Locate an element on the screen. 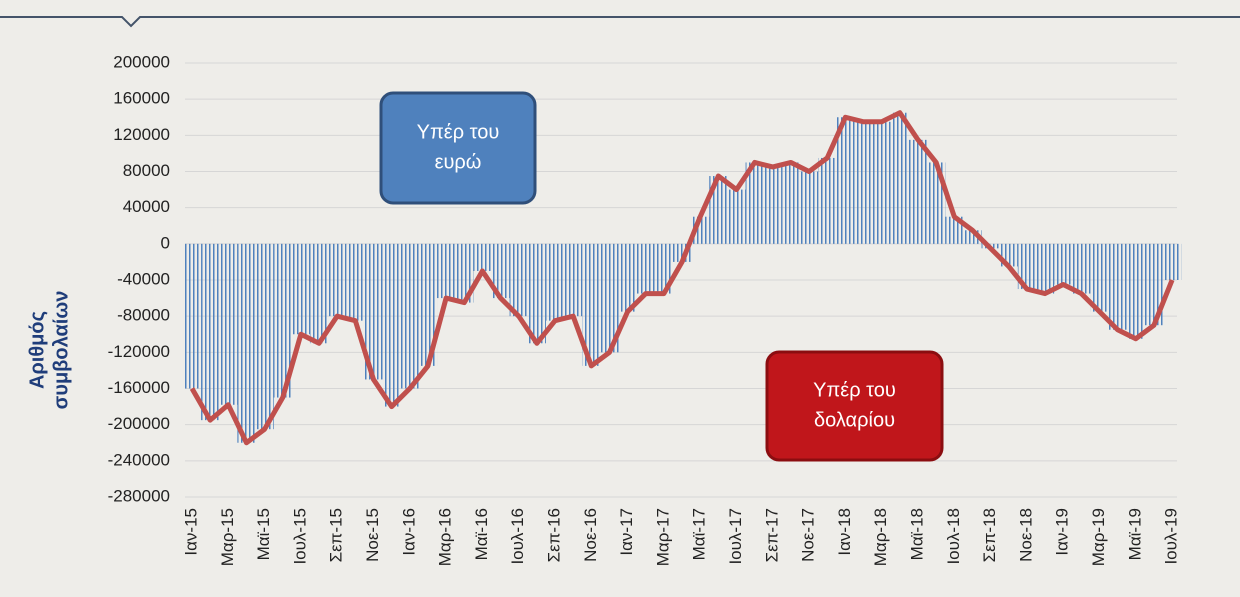 This screenshot has width=1240, height=597. y-tick-label: -80000 is located at coordinates (143, 315).